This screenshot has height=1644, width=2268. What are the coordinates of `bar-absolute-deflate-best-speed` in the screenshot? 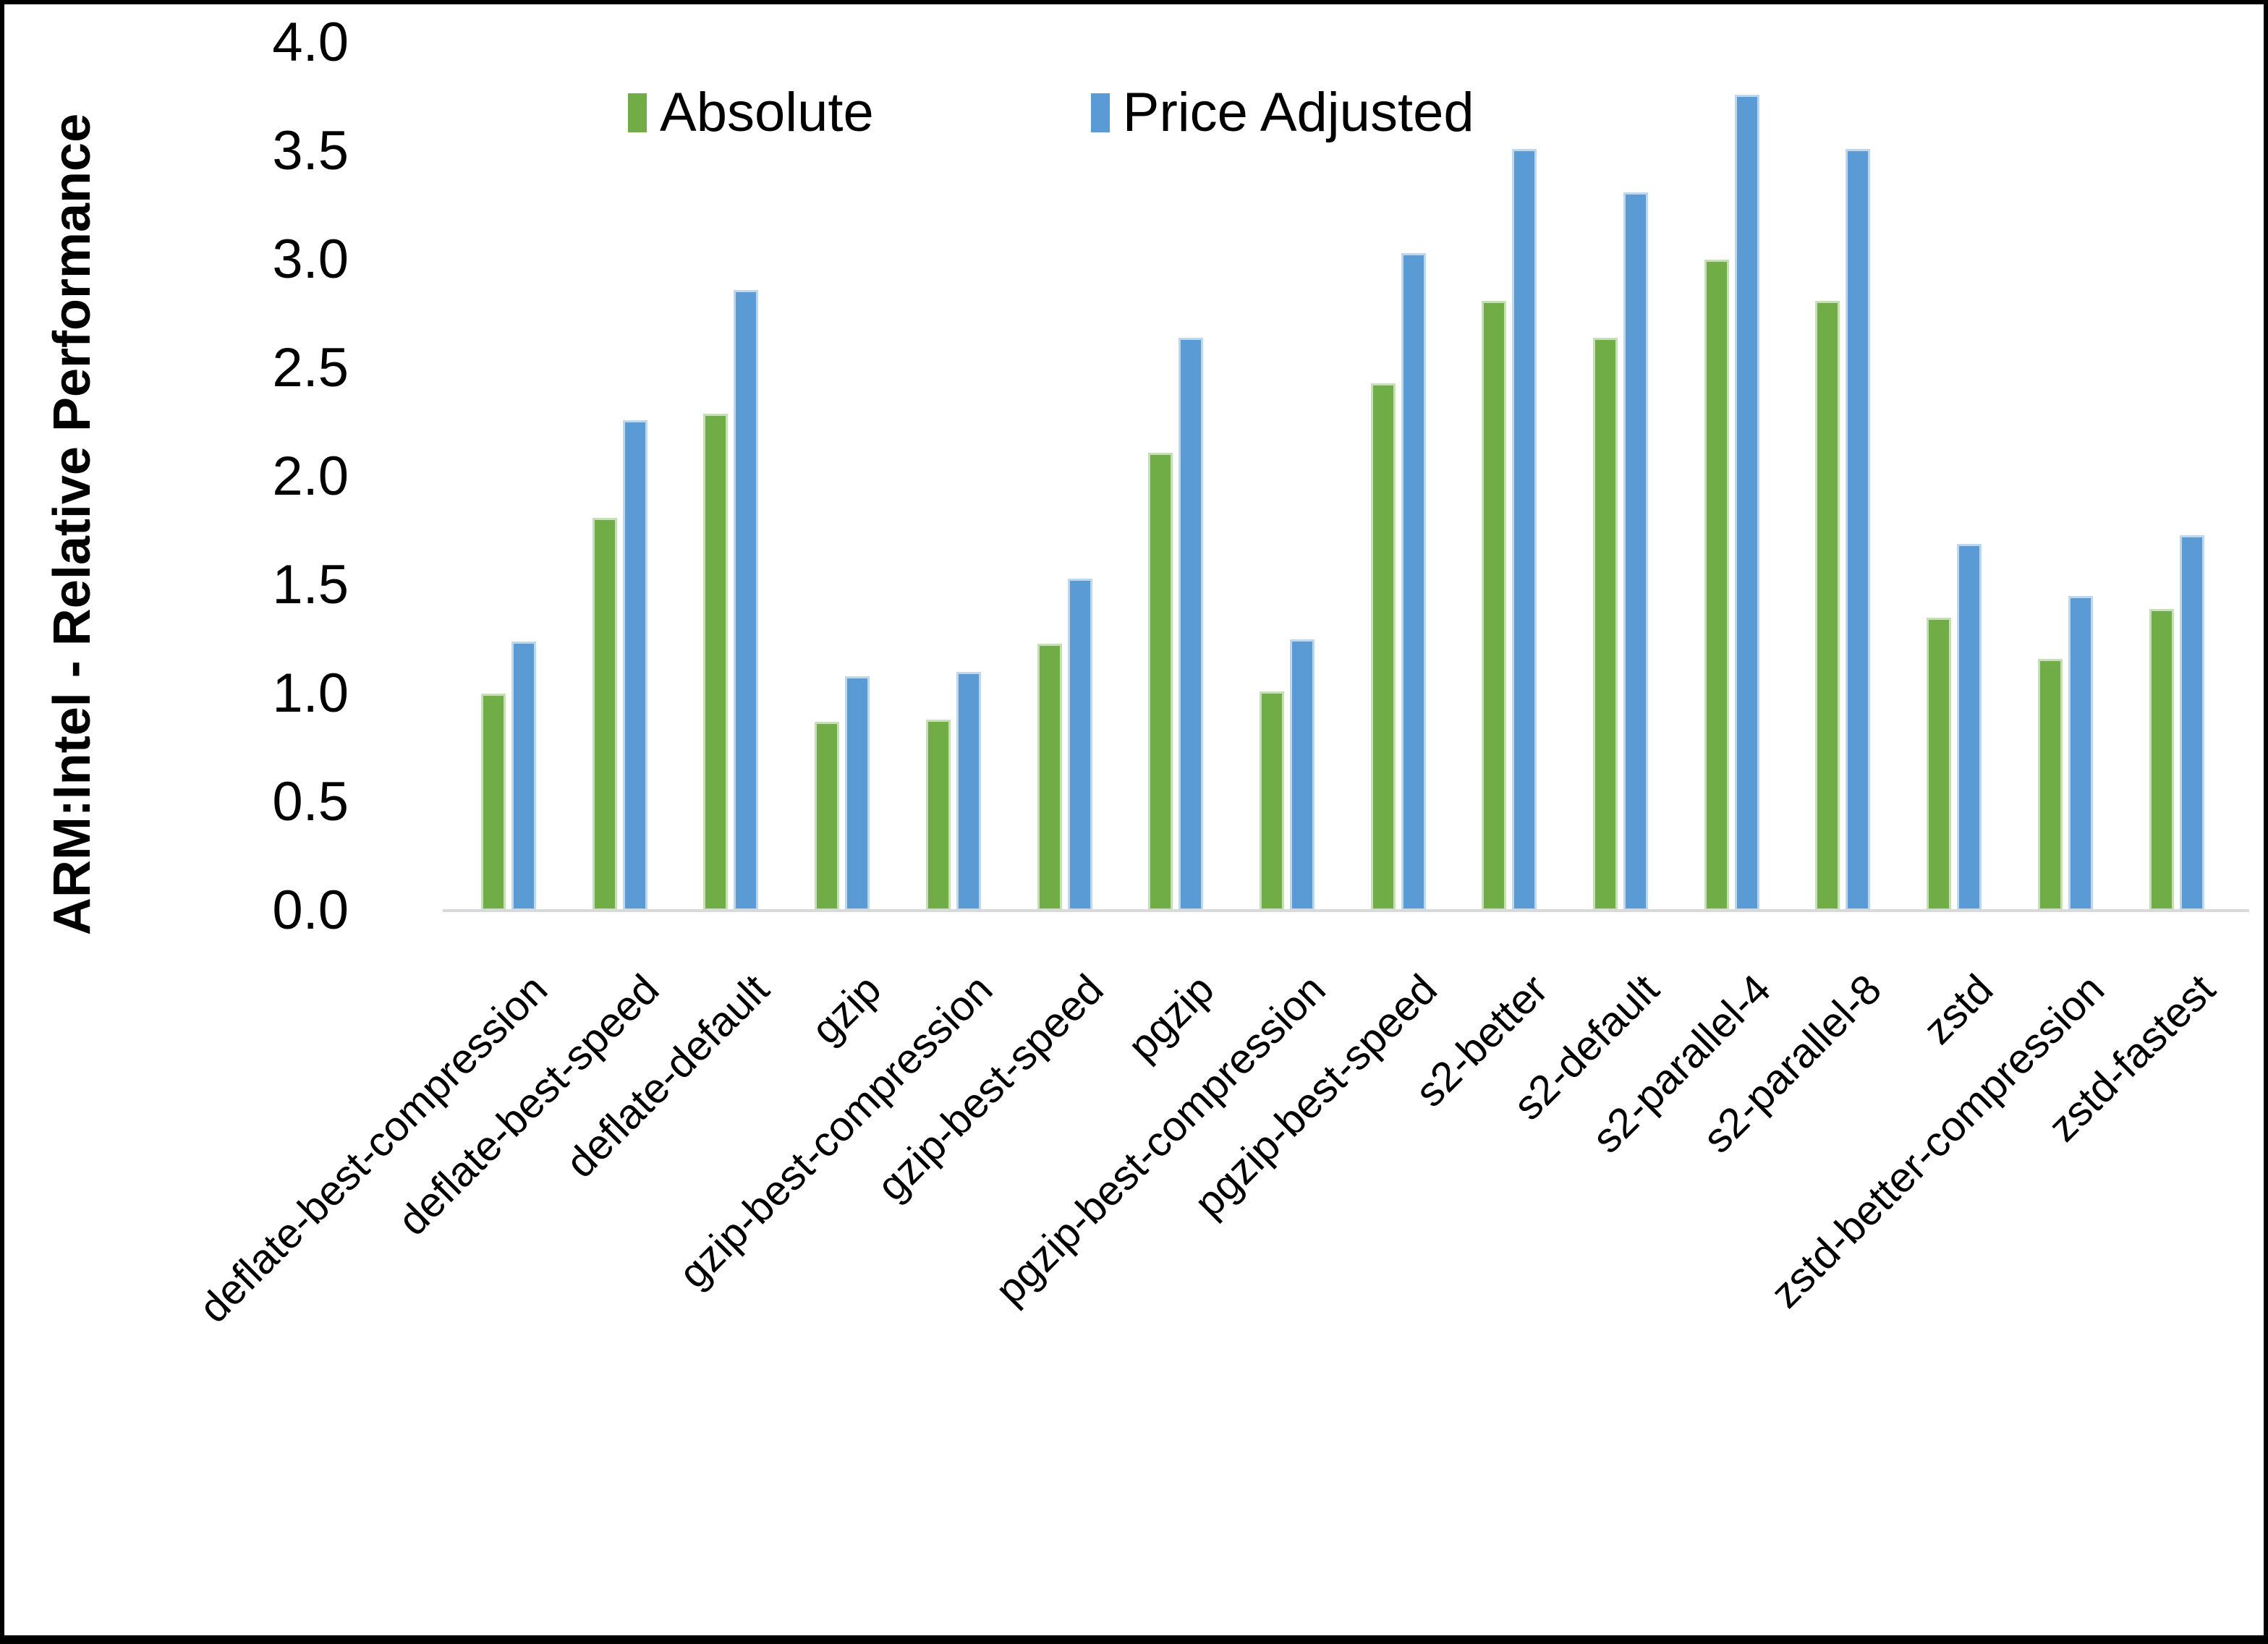 It's located at (605, 714).